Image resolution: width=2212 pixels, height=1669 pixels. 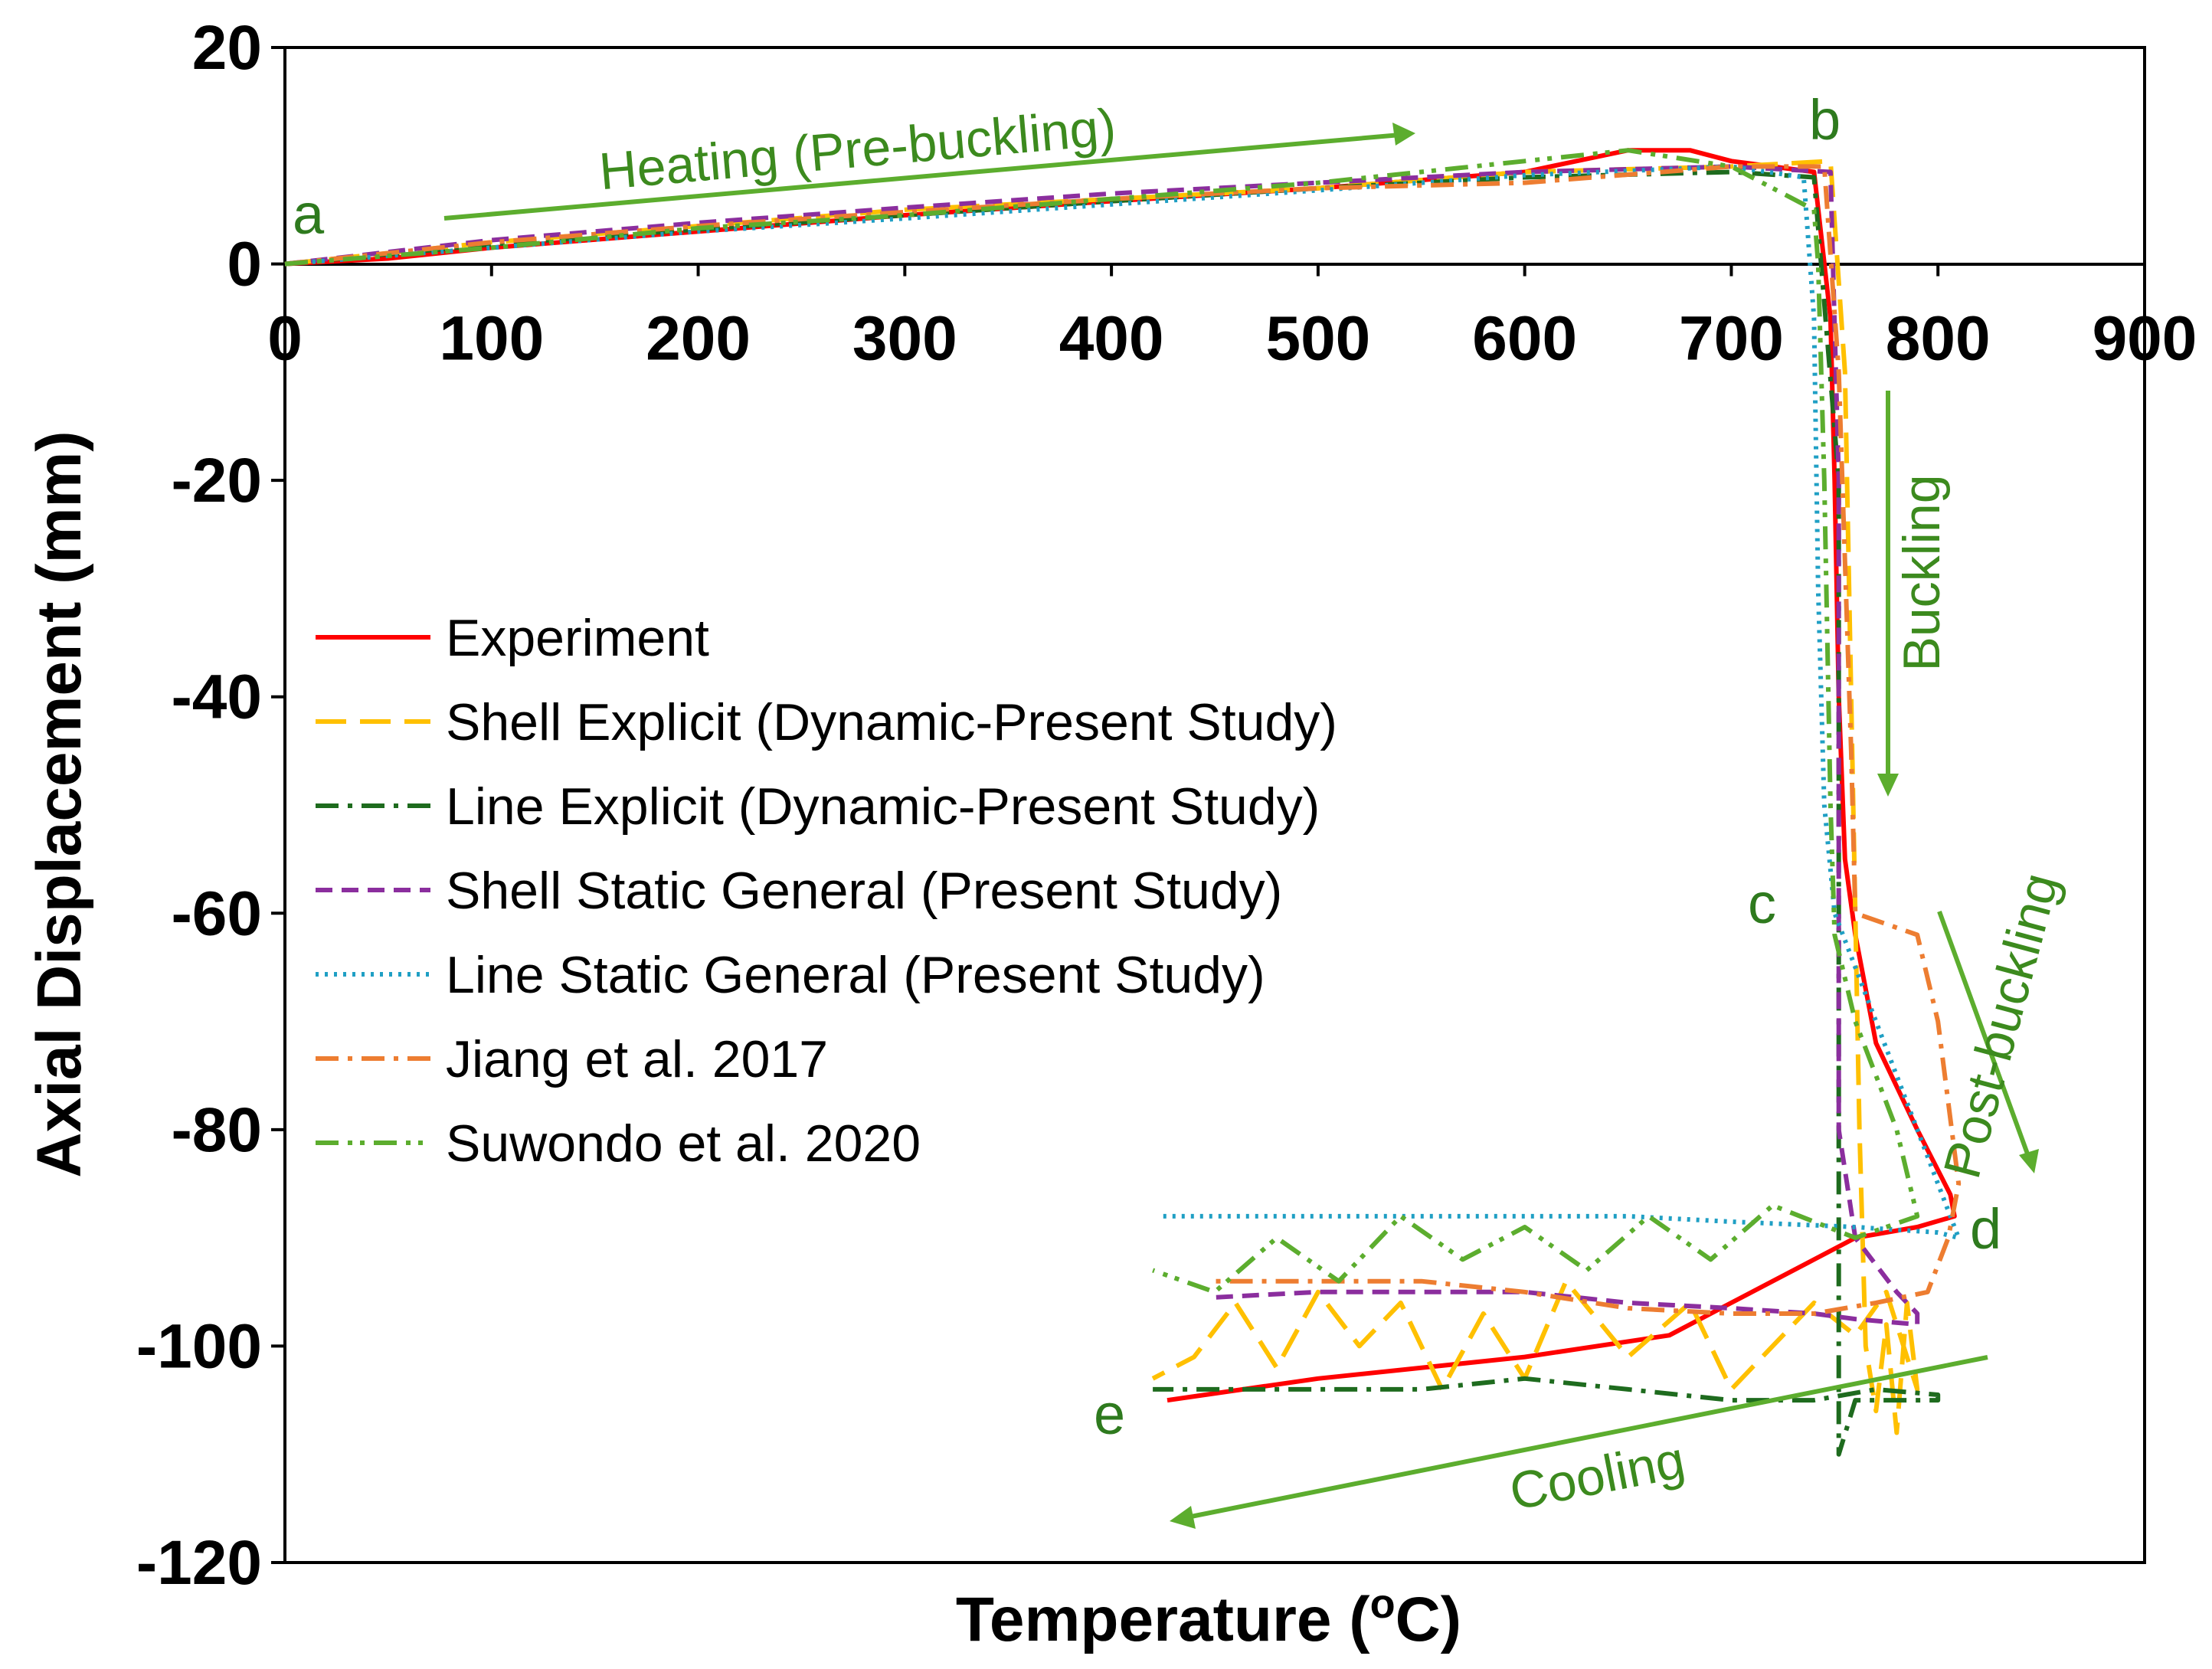 I want to click on x-axis-title: Temperature (oC), so click(x=1208, y=1617).